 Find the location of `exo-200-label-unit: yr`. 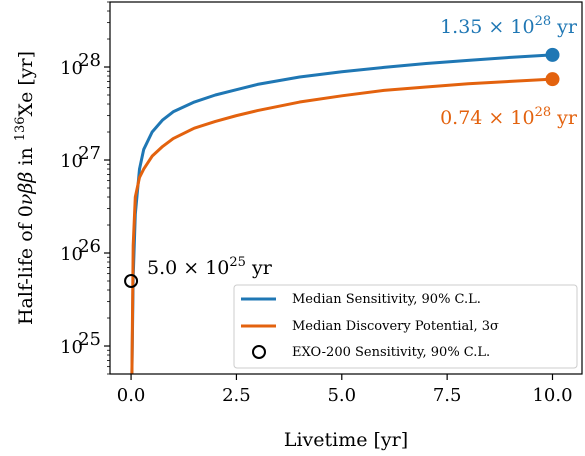

exo-200-label-unit: yr is located at coordinates (262, 268).